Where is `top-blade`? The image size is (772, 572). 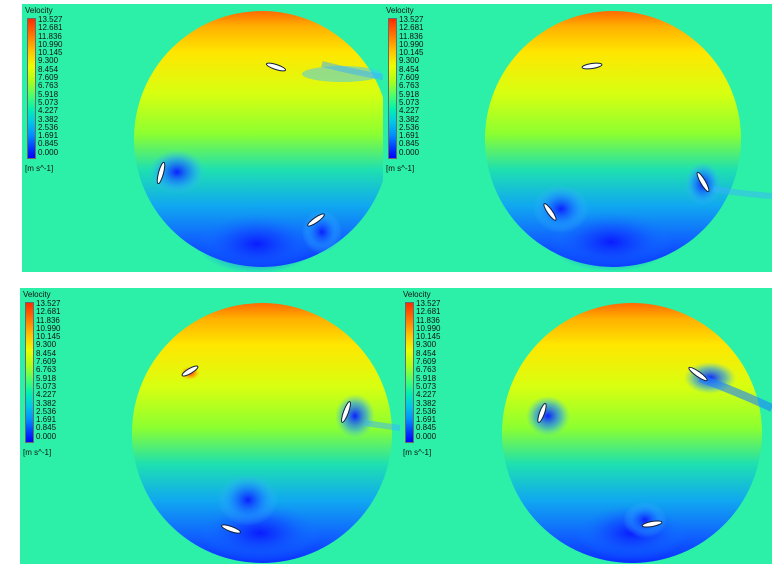
top-blade is located at coordinates (592, 66).